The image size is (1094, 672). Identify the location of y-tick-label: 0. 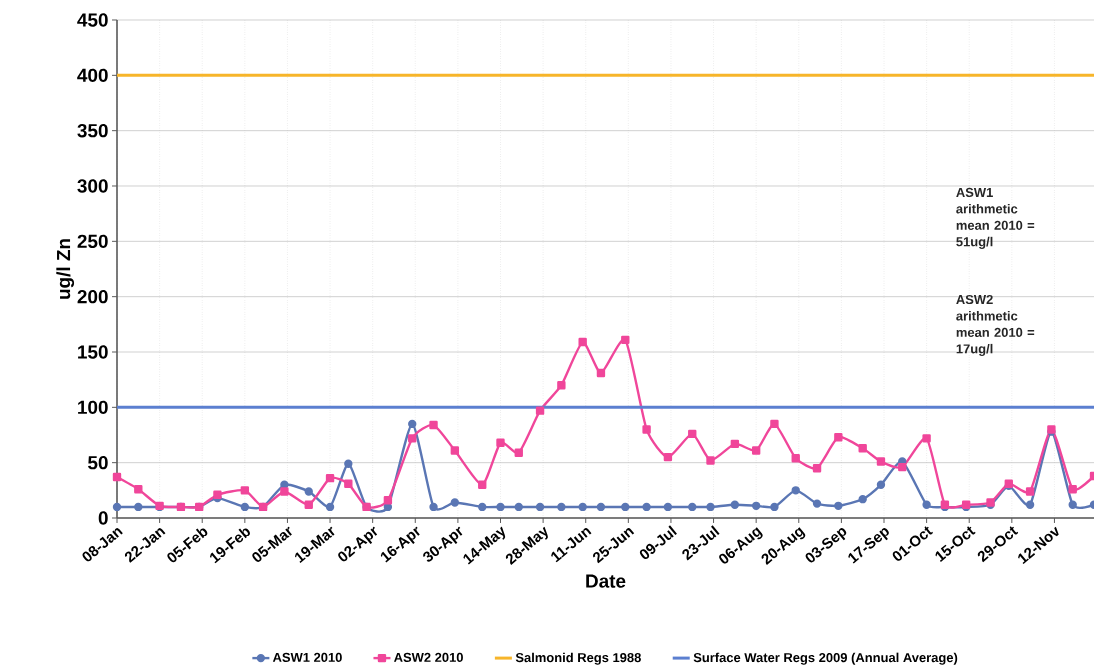
(103, 518).